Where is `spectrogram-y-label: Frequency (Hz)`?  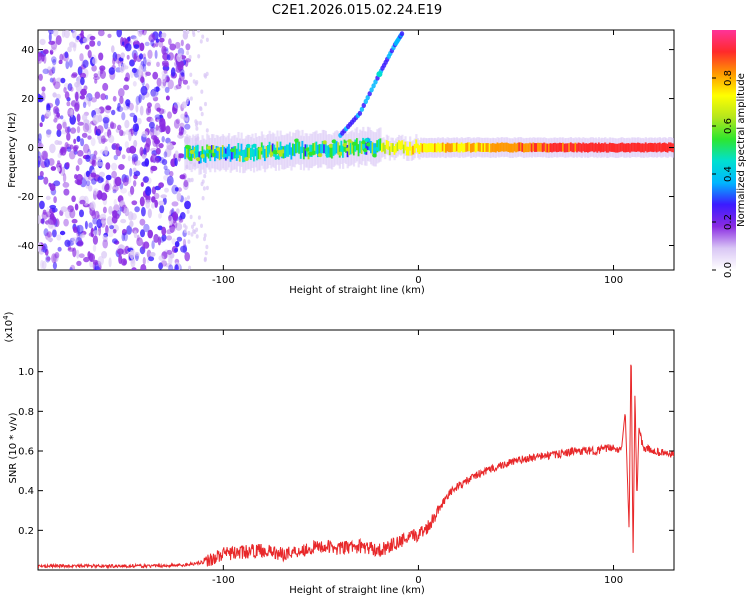 spectrogram-y-label: Frequency (Hz) is located at coordinates (12, 150).